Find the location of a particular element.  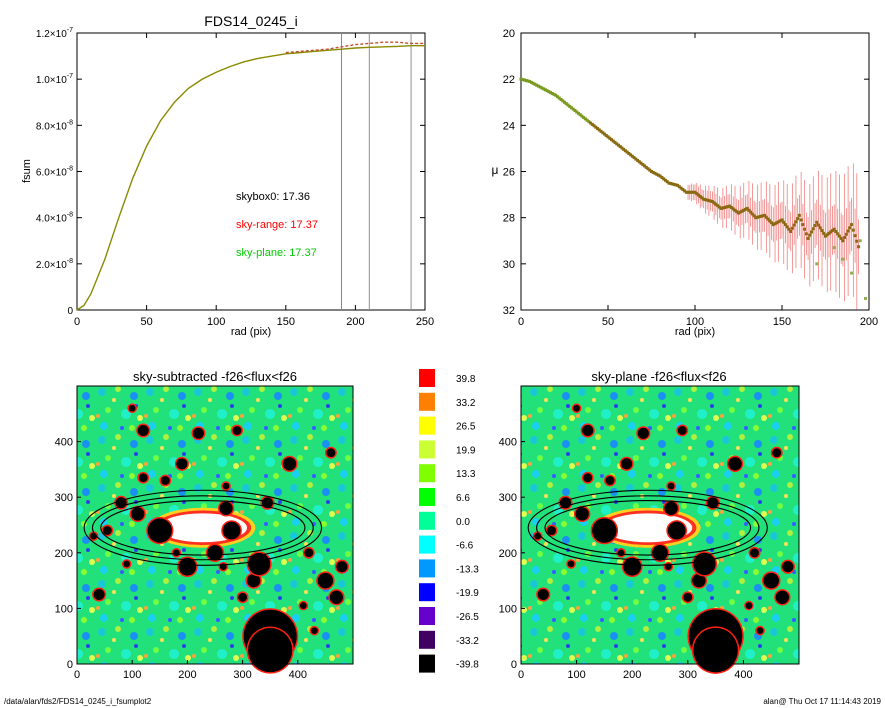

fsum-y-tick-label: 0 is located at coordinates (70, 311).